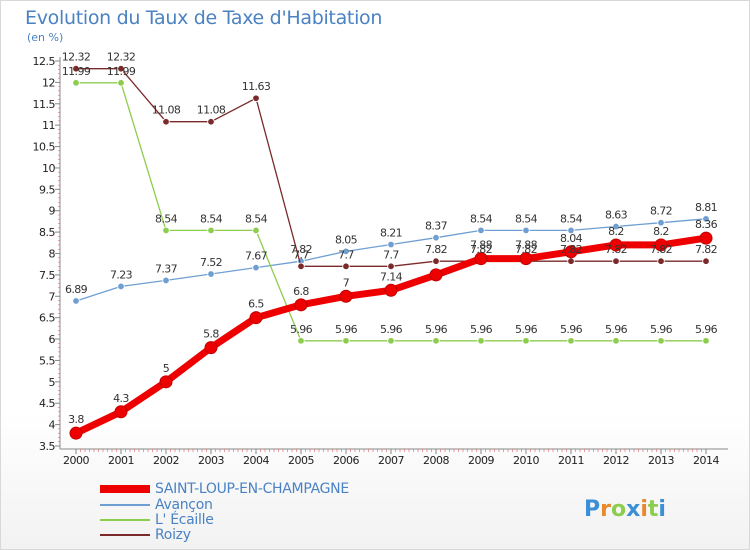 The height and width of the screenshot is (550, 750). What do you see at coordinates (256, 304) in the screenshot?
I see `data-label: 6.5` at bounding box center [256, 304].